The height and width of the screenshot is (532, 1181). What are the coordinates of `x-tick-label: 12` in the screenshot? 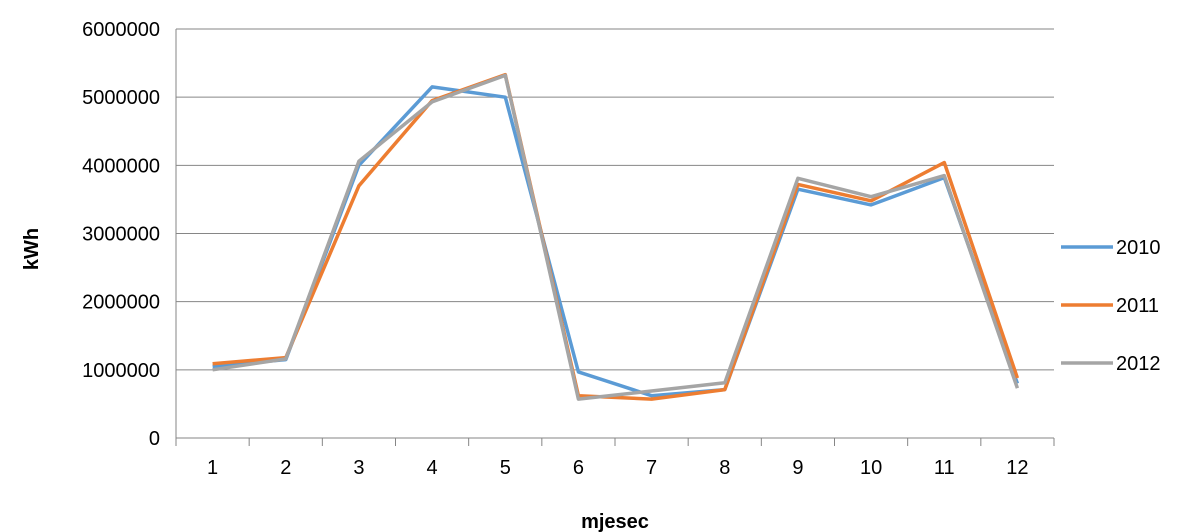 It's located at (1017, 468).